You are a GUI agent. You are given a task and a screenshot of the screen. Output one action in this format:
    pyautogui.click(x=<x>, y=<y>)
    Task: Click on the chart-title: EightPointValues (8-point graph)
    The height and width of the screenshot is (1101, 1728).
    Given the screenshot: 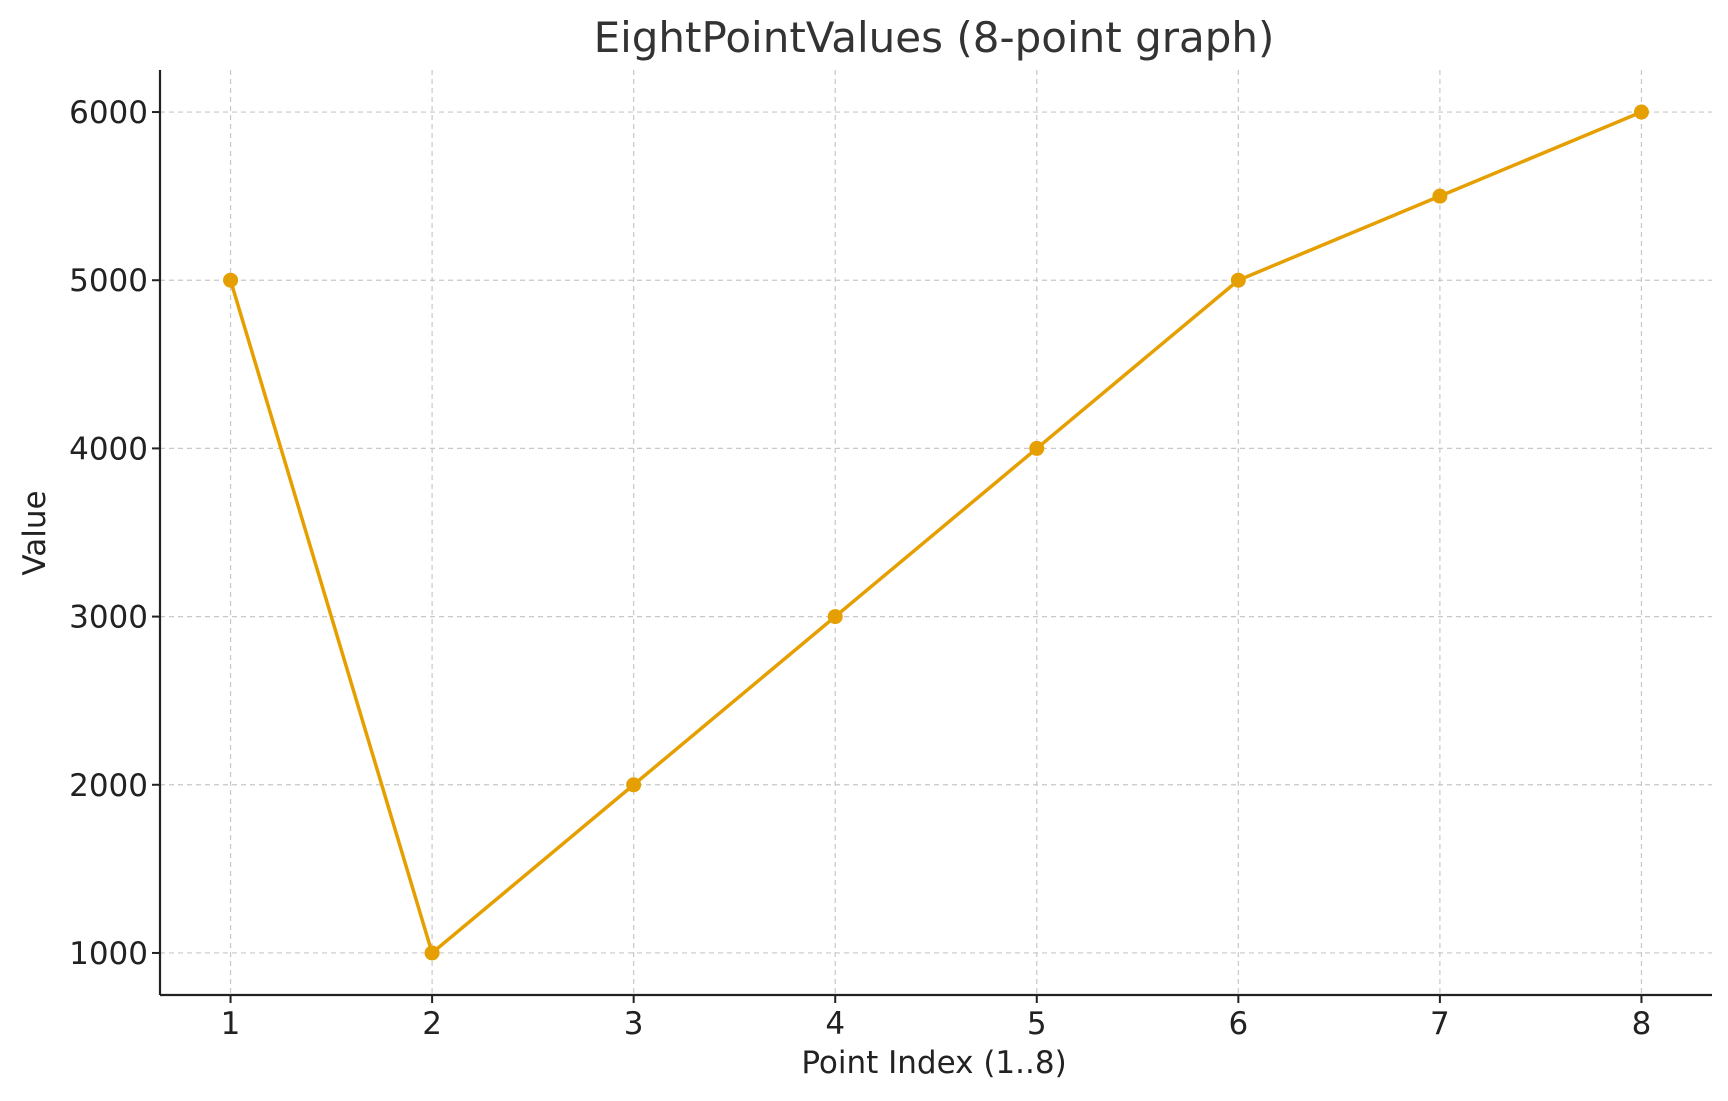 What is the action you would take?
    pyautogui.click(x=934, y=37)
    